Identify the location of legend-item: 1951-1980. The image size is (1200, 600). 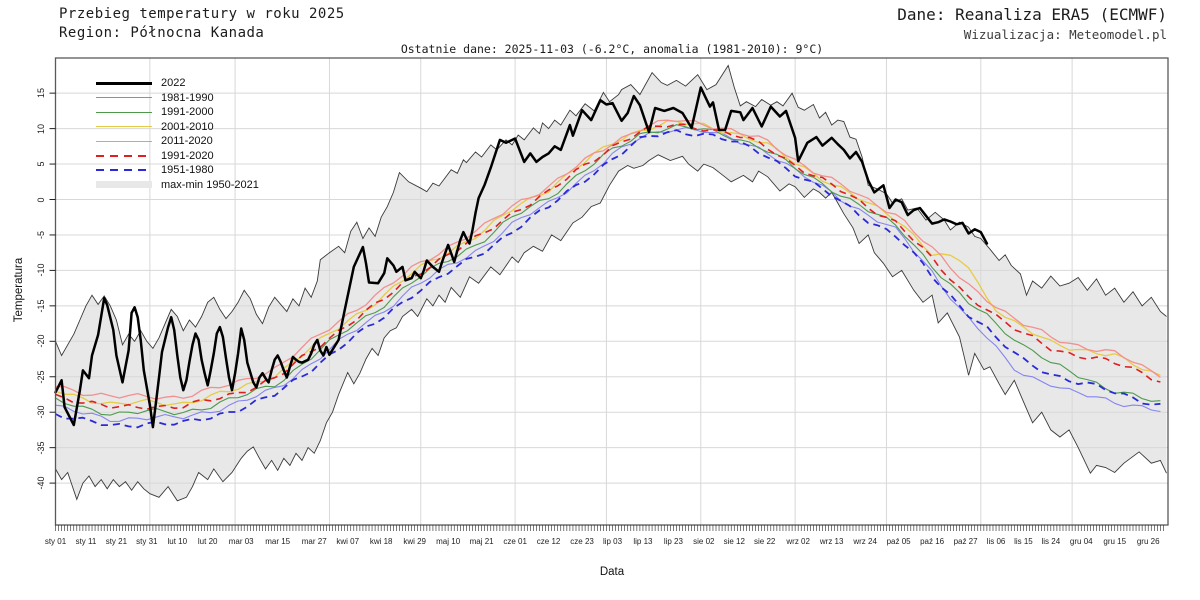
(177, 170).